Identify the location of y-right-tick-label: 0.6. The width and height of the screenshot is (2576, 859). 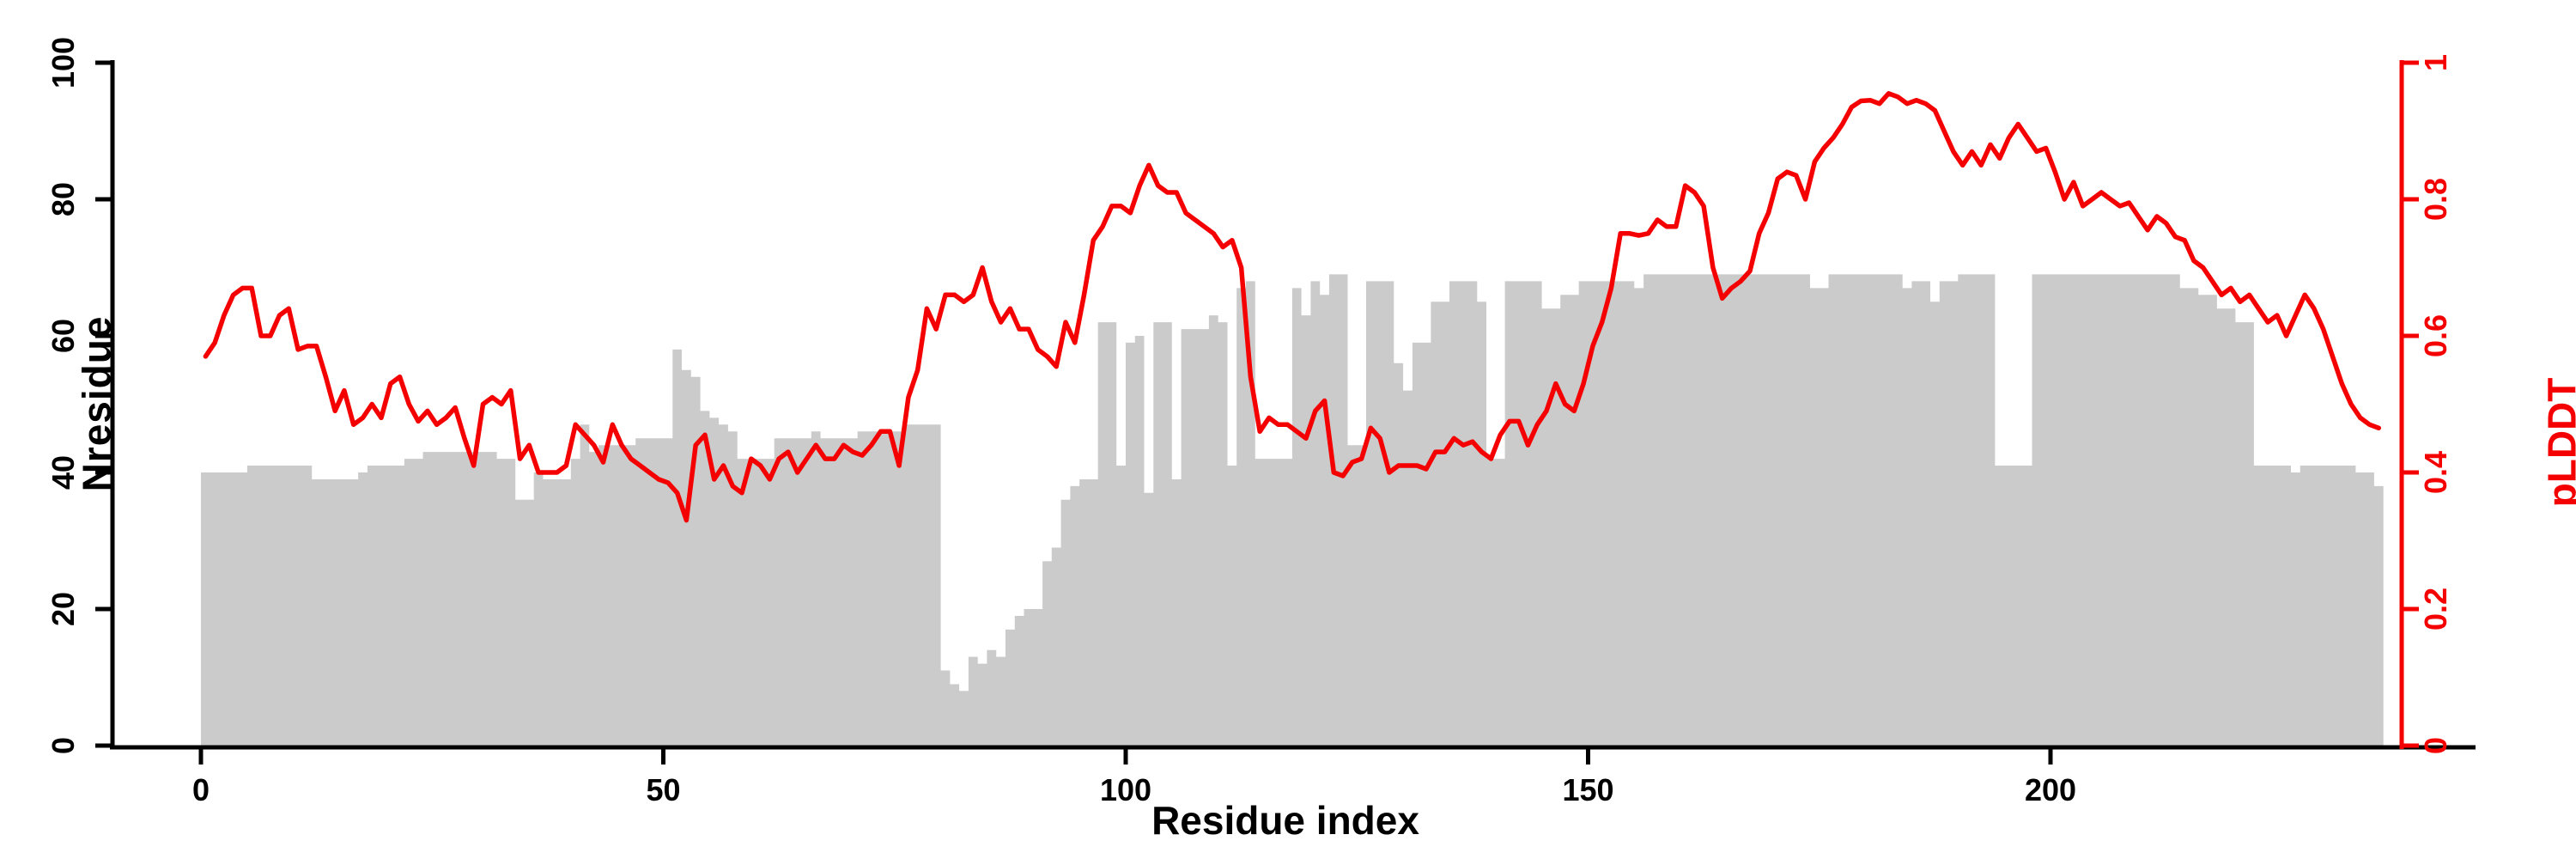
(2435, 336).